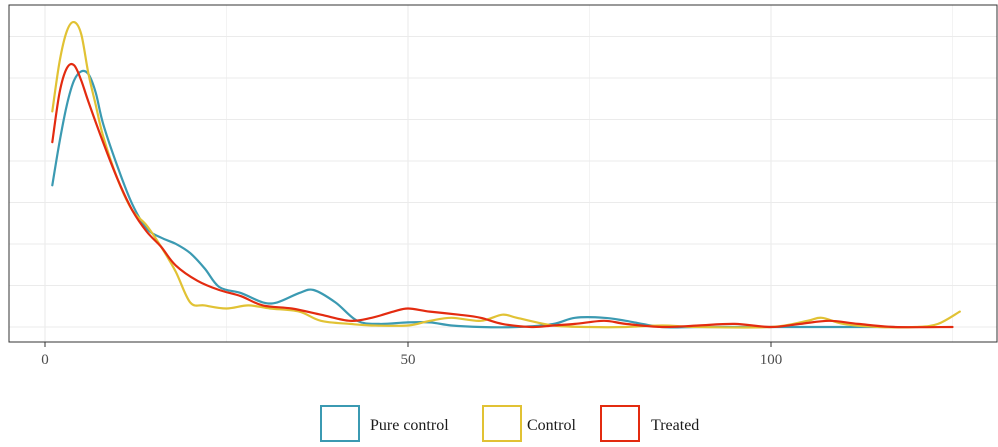 This screenshot has height=447, width=998. I want to click on x-tick-label: 0, so click(45, 360).